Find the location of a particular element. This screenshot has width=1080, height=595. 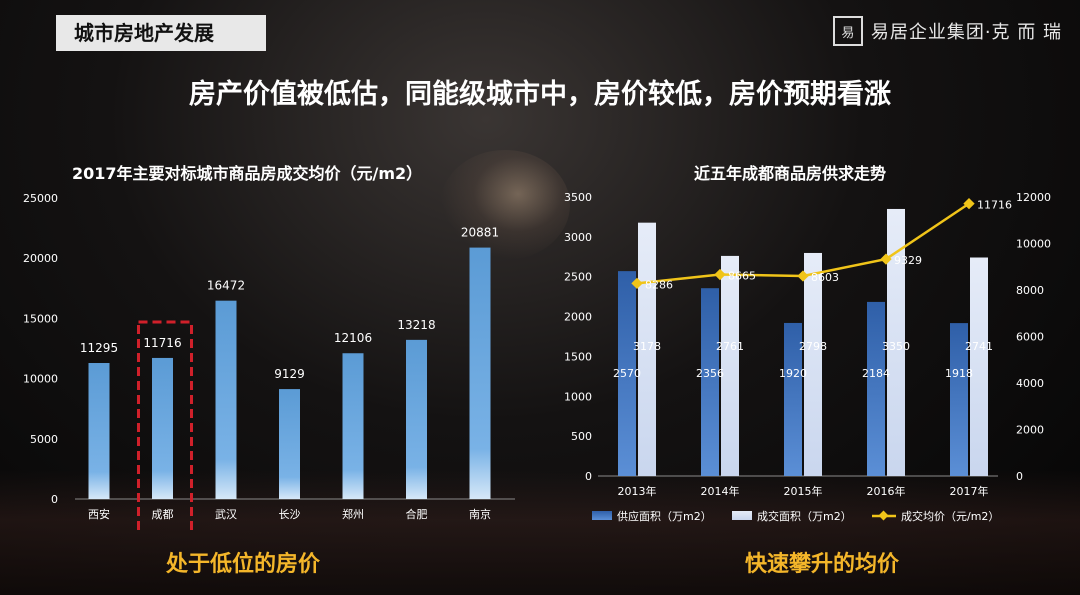

supply-data-label: 2356 is located at coordinates (710, 373).